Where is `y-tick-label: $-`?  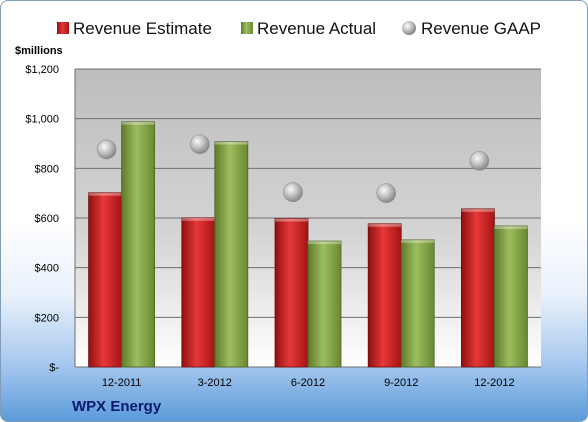 y-tick-label: $- is located at coordinates (54, 368).